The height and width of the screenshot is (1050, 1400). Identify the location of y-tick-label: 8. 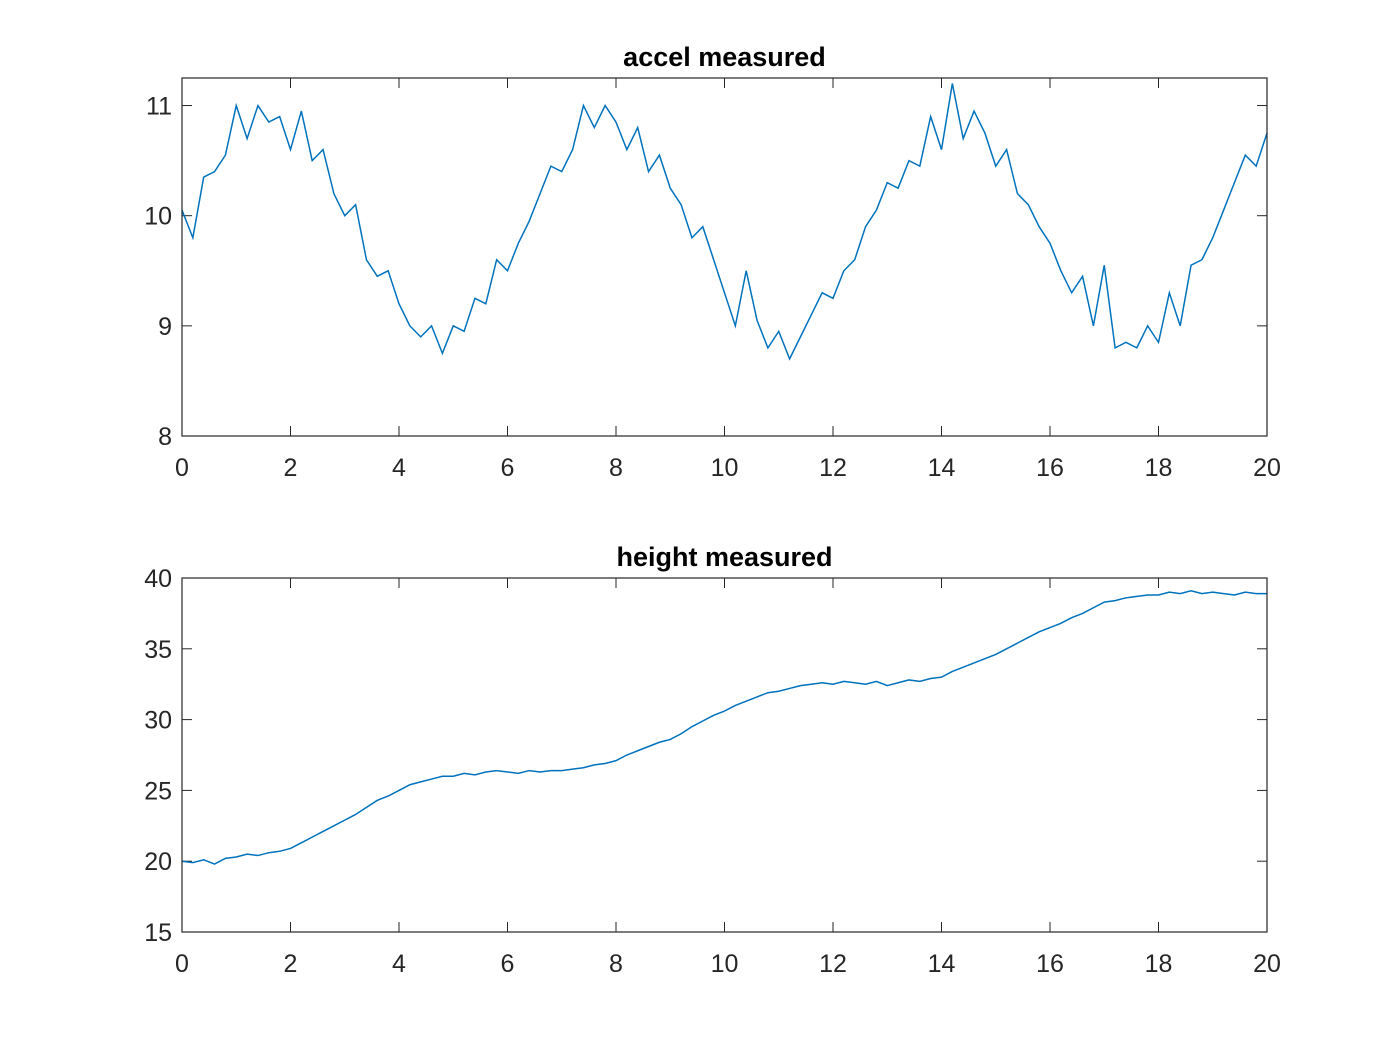
(165, 437).